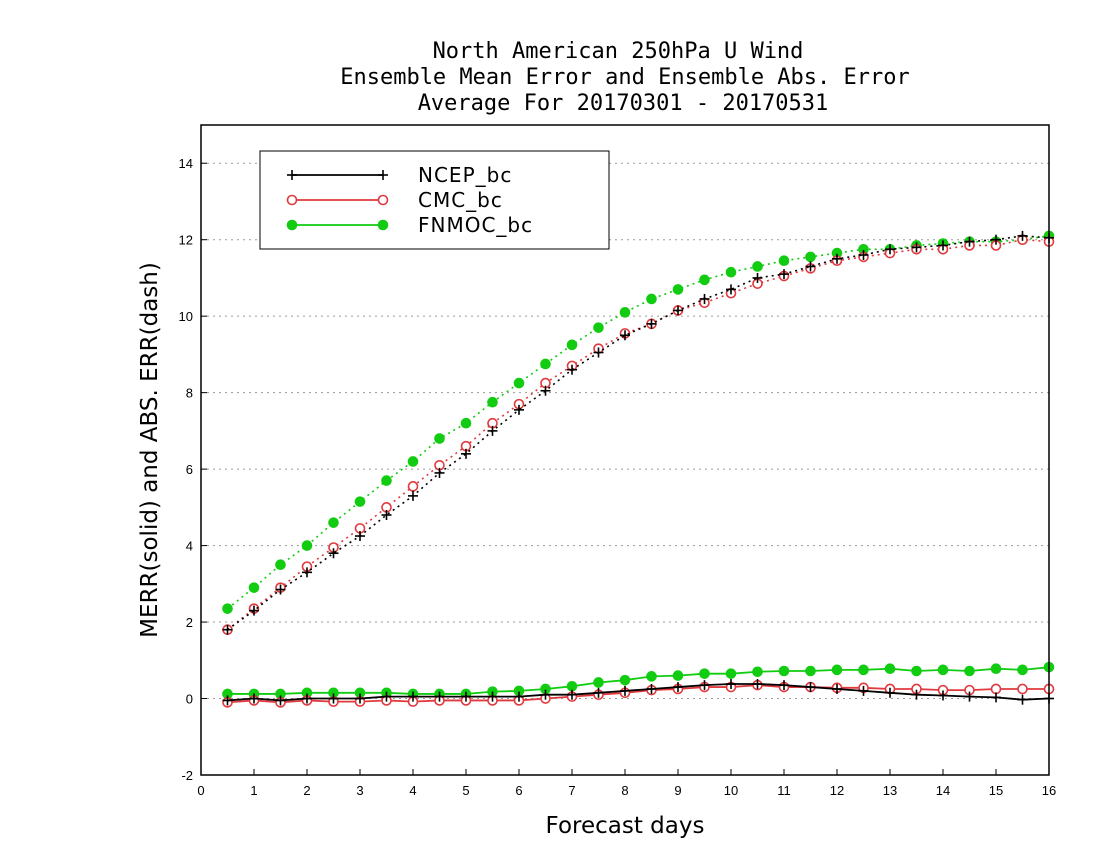 This screenshot has height=850, width=1100. I want to click on x-tick-label: 13, so click(890, 790).